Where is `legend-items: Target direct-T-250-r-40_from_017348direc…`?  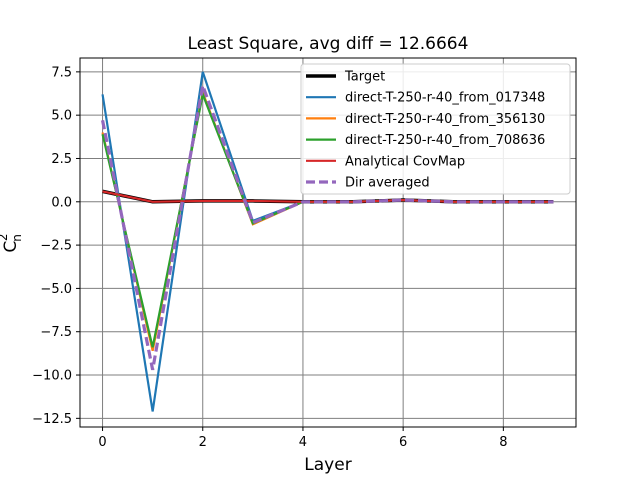
legend-items: Target direct-T-250-r-40_from_017348direc… is located at coordinates (425, 130).